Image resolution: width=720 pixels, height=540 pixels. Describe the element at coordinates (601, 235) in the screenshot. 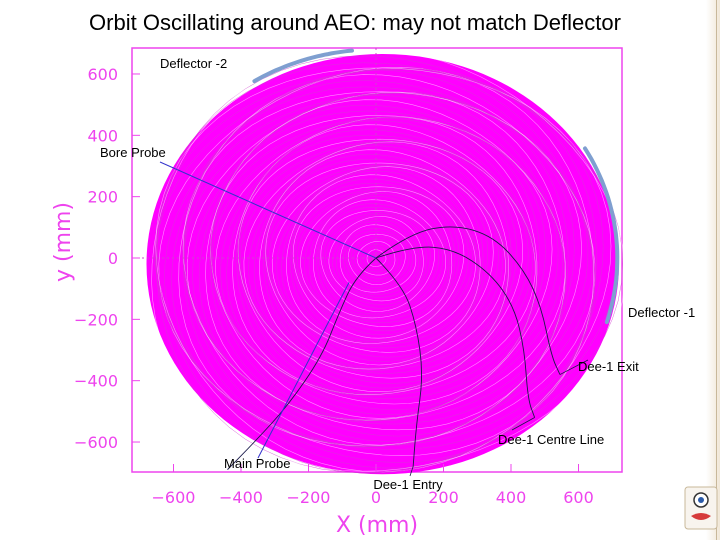

I see `deflector-1-arc` at that location.